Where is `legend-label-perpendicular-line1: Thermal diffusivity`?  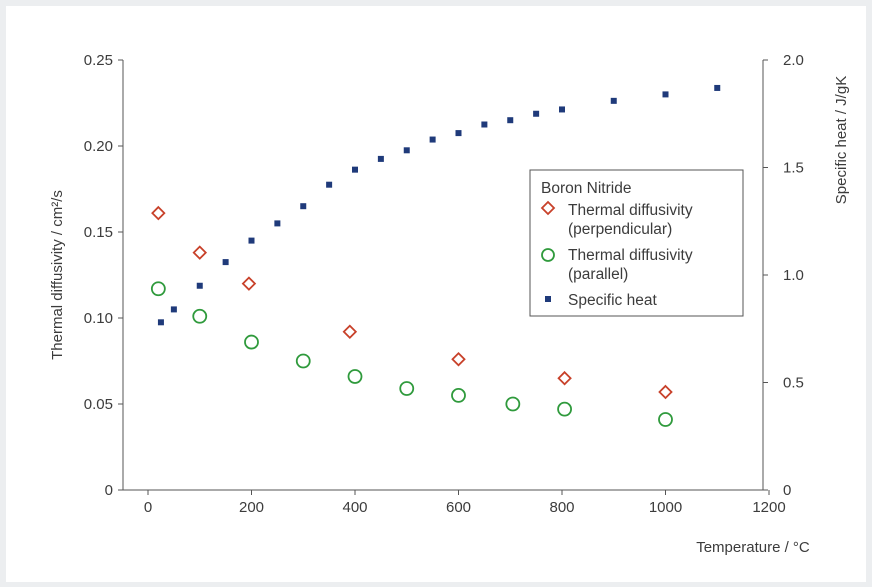
legend-label-perpendicular-line1: Thermal diffusivity is located at coordinates (630, 210).